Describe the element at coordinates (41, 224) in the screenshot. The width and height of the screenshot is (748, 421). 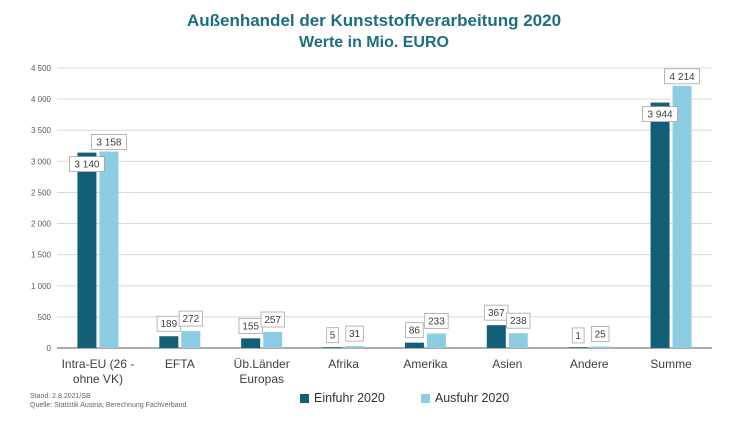
I see `y-tick-label: 2 000` at that location.